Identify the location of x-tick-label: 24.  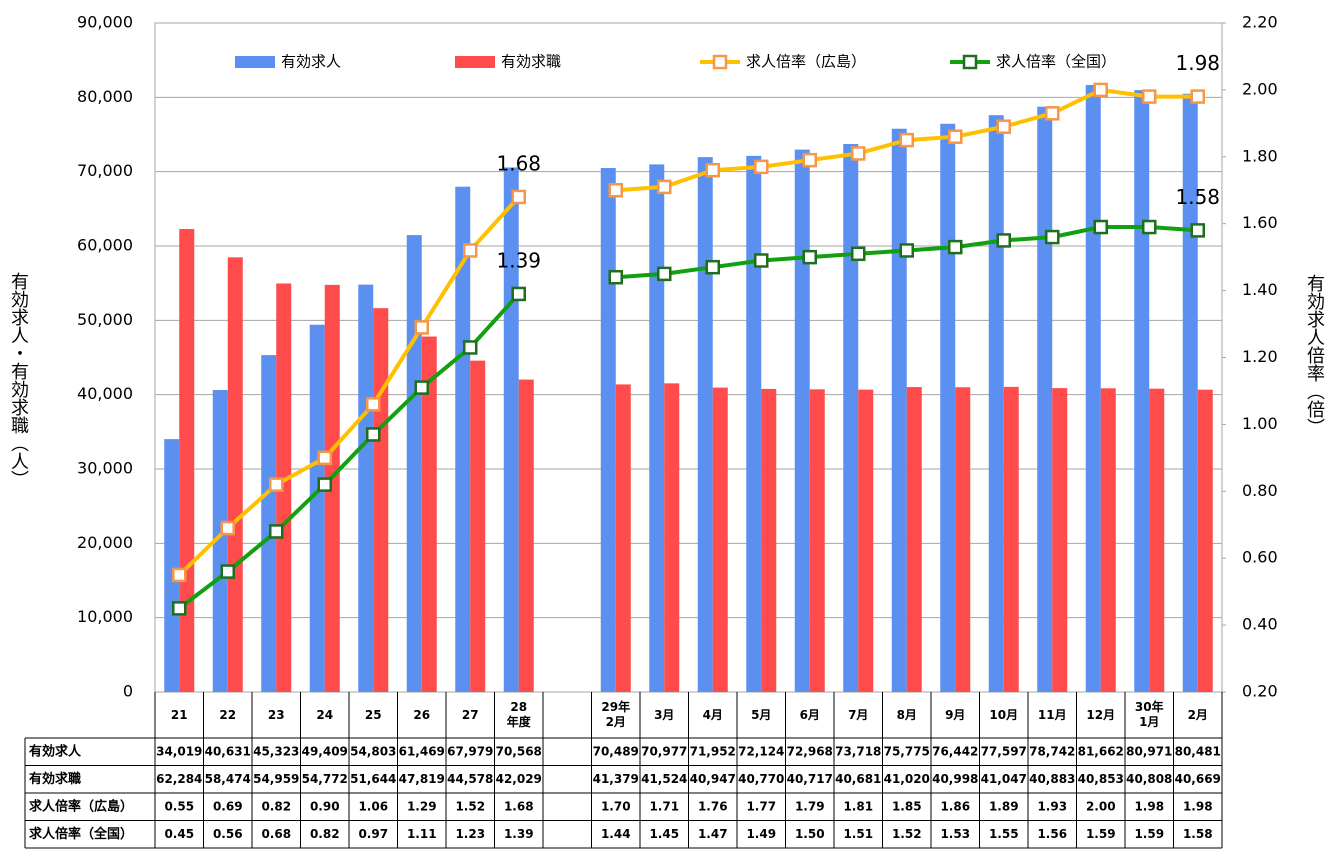
(325, 714).